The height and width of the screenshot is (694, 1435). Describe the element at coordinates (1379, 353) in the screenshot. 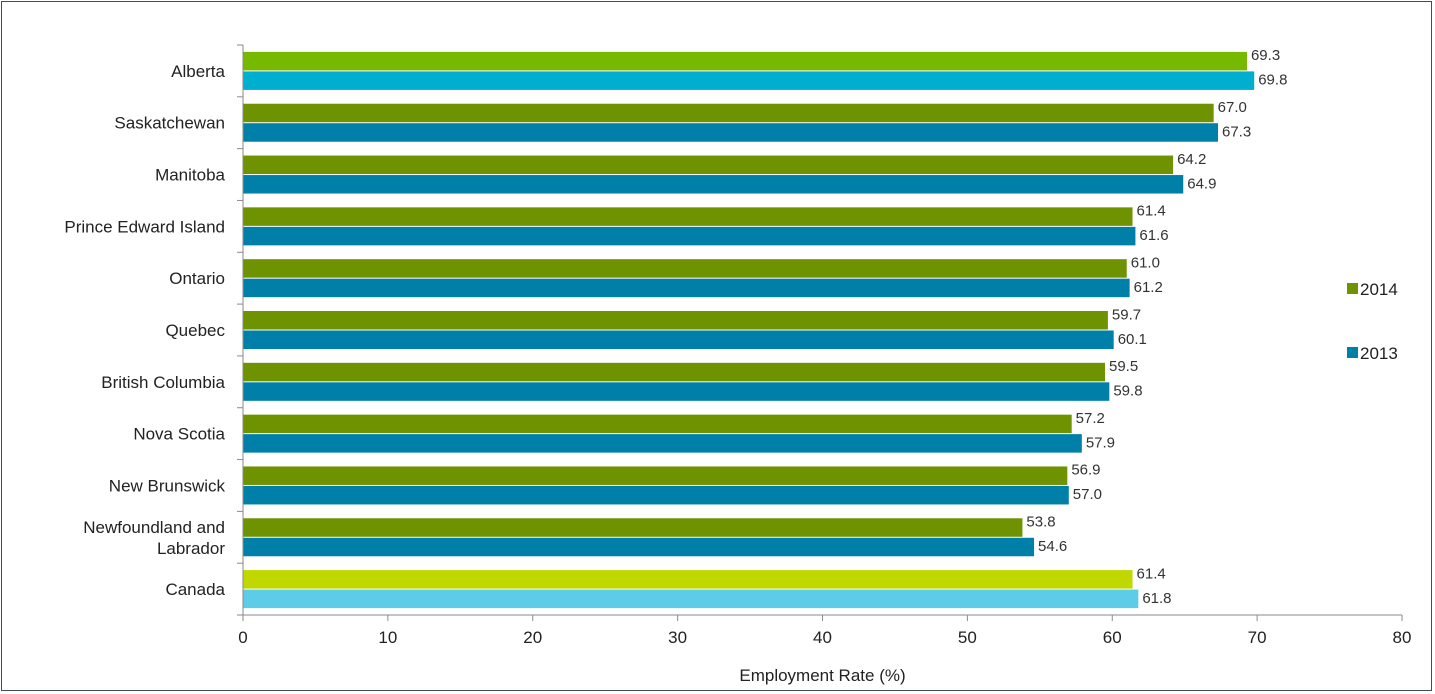

I see `legend-label-2013: 2013` at that location.